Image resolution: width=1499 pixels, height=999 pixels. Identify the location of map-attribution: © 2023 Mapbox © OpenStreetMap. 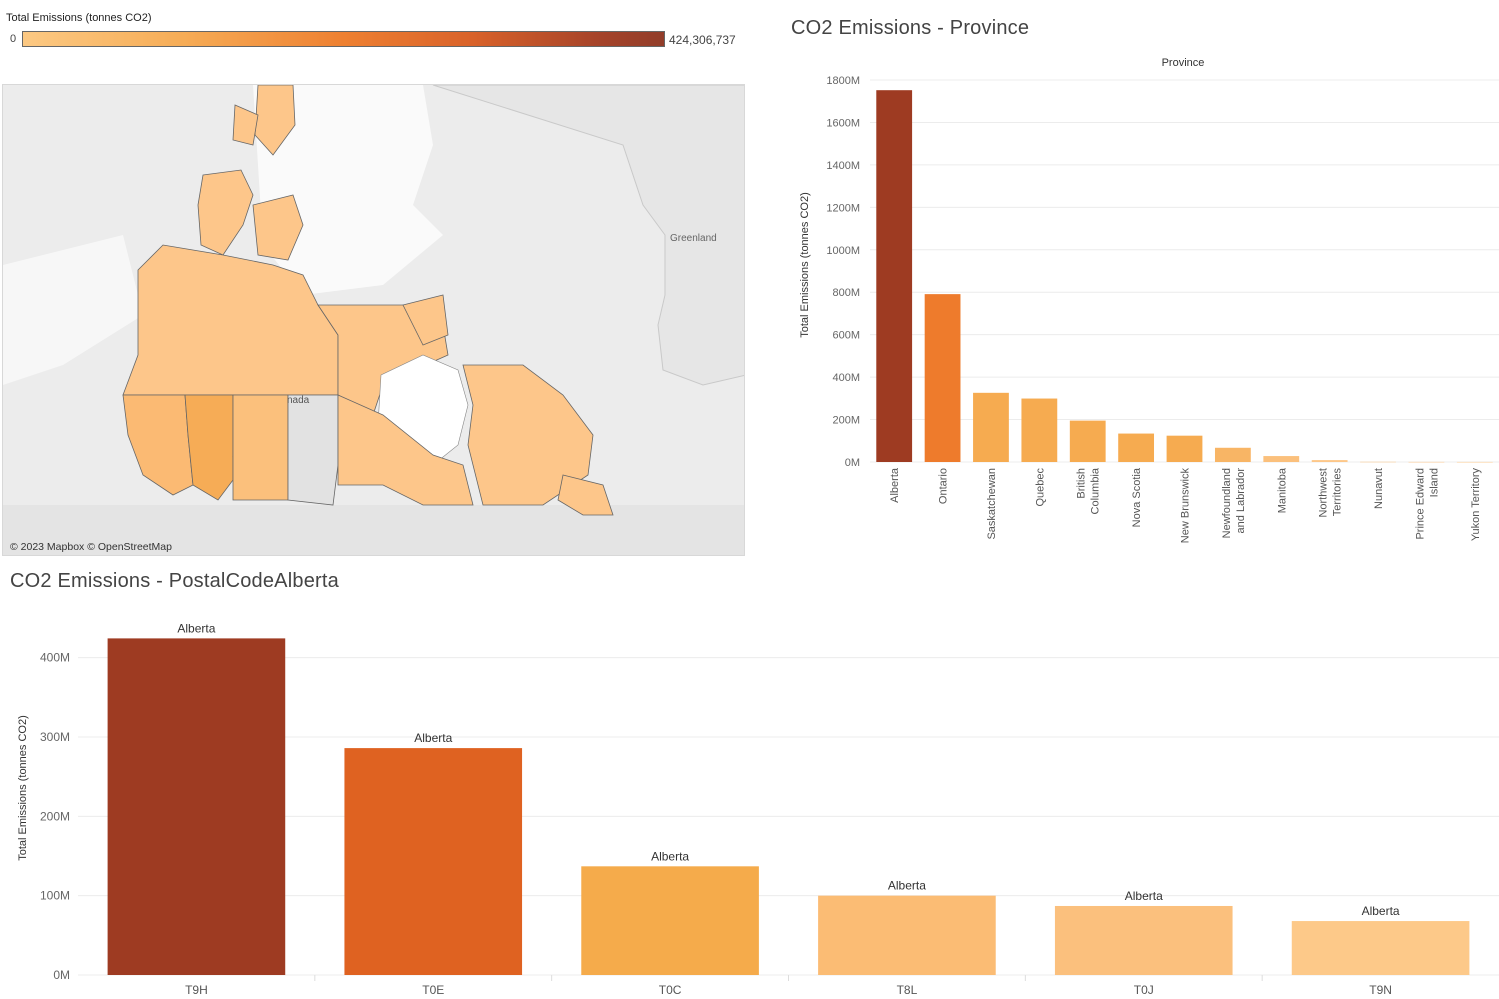
(91, 547).